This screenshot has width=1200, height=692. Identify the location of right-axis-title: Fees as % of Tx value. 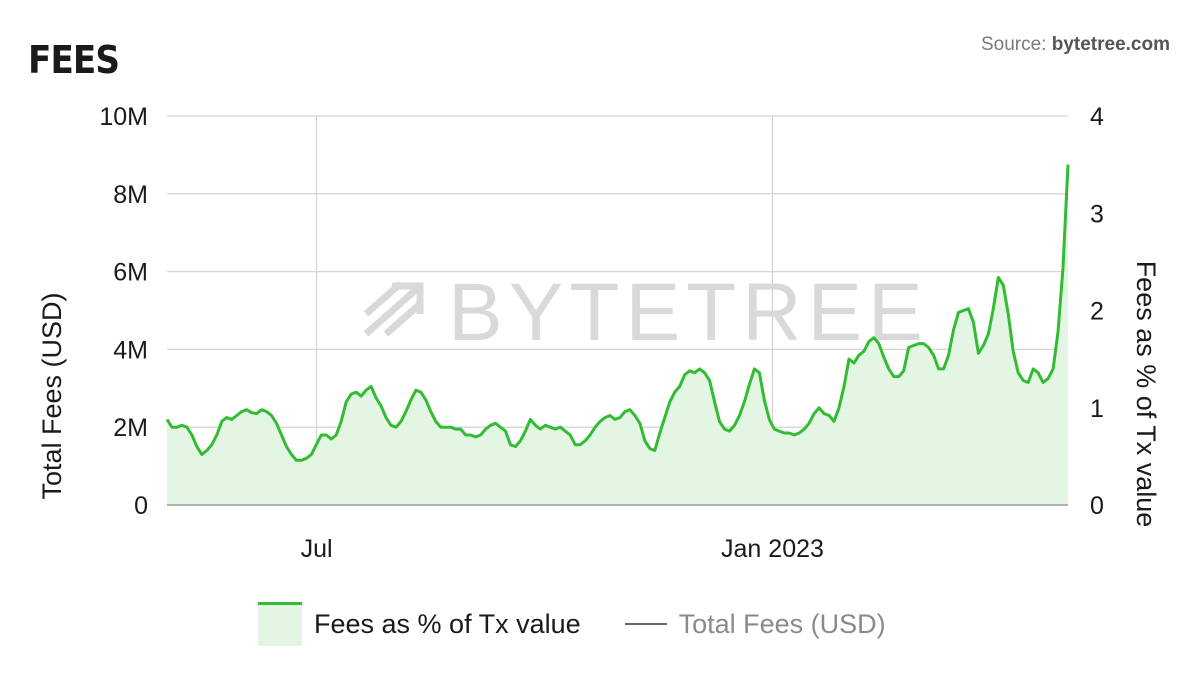
(1146, 394).